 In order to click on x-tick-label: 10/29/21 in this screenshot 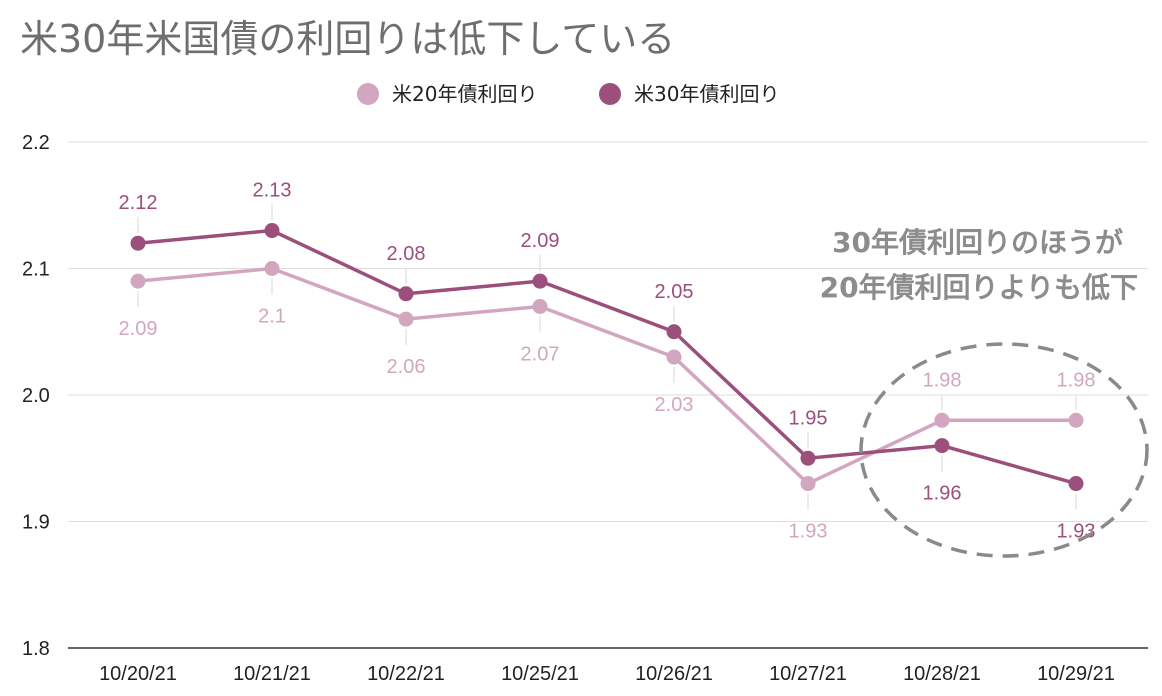, I will do `click(1076, 674)`.